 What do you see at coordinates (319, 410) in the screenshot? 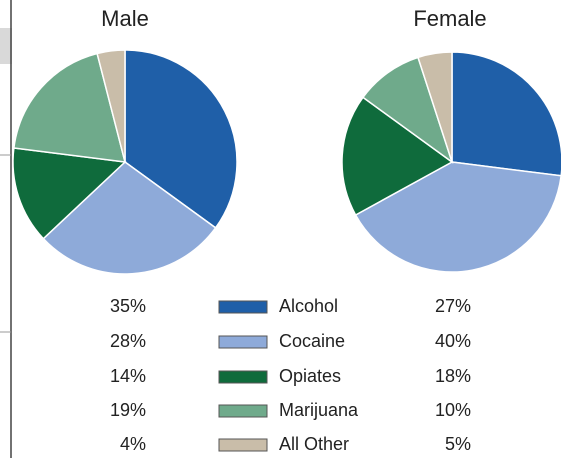
I see `legend-label: Marijuana` at bounding box center [319, 410].